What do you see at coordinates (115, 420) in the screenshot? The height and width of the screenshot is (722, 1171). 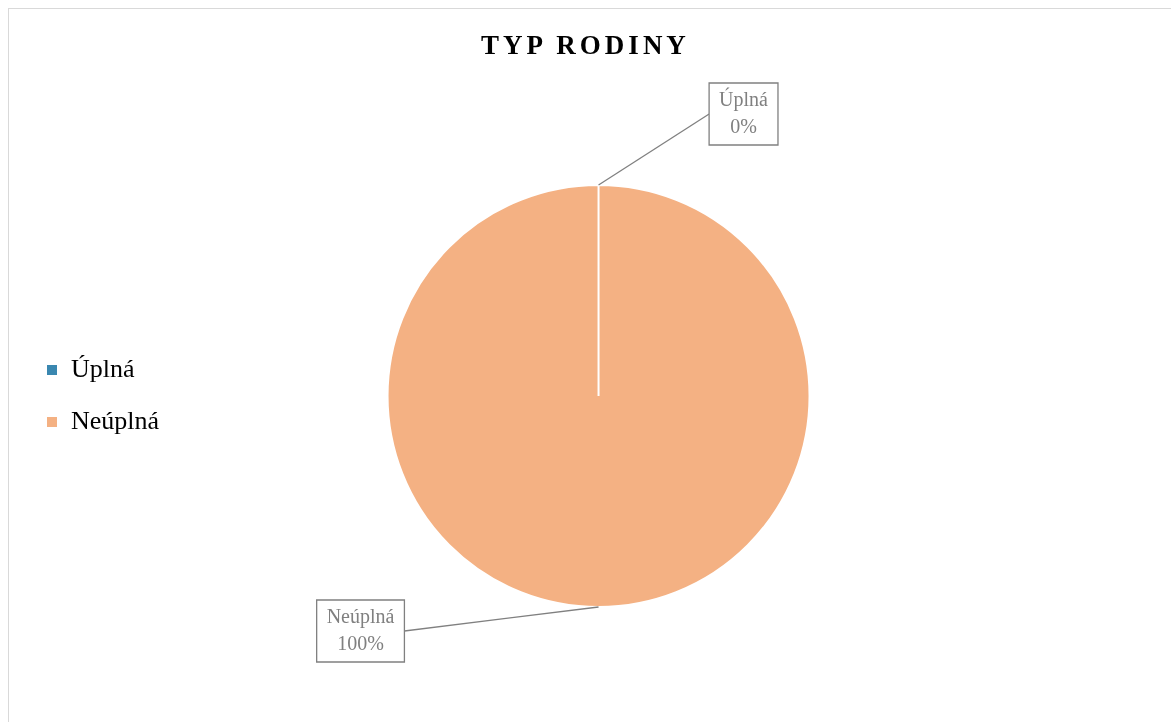 I see `legend-label: Neúplná` at bounding box center [115, 420].